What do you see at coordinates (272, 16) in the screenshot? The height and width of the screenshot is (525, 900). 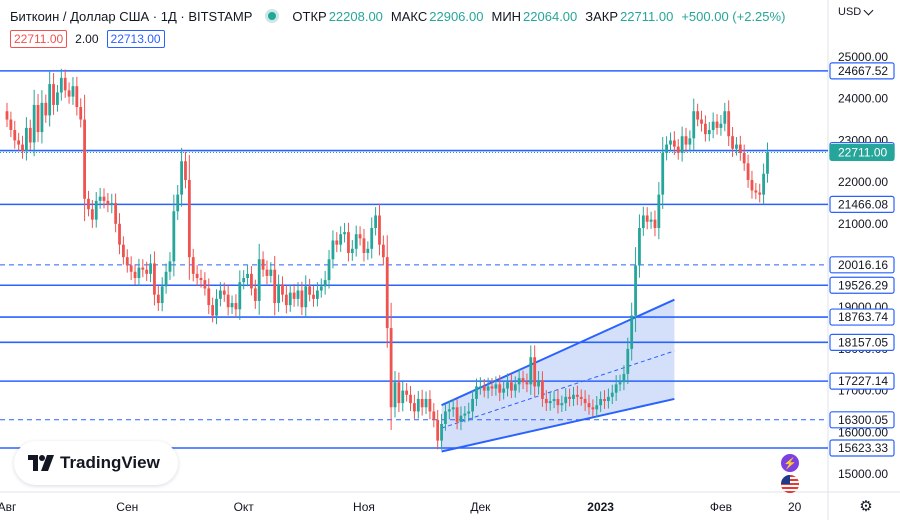 I see `market-status-icon` at bounding box center [272, 16].